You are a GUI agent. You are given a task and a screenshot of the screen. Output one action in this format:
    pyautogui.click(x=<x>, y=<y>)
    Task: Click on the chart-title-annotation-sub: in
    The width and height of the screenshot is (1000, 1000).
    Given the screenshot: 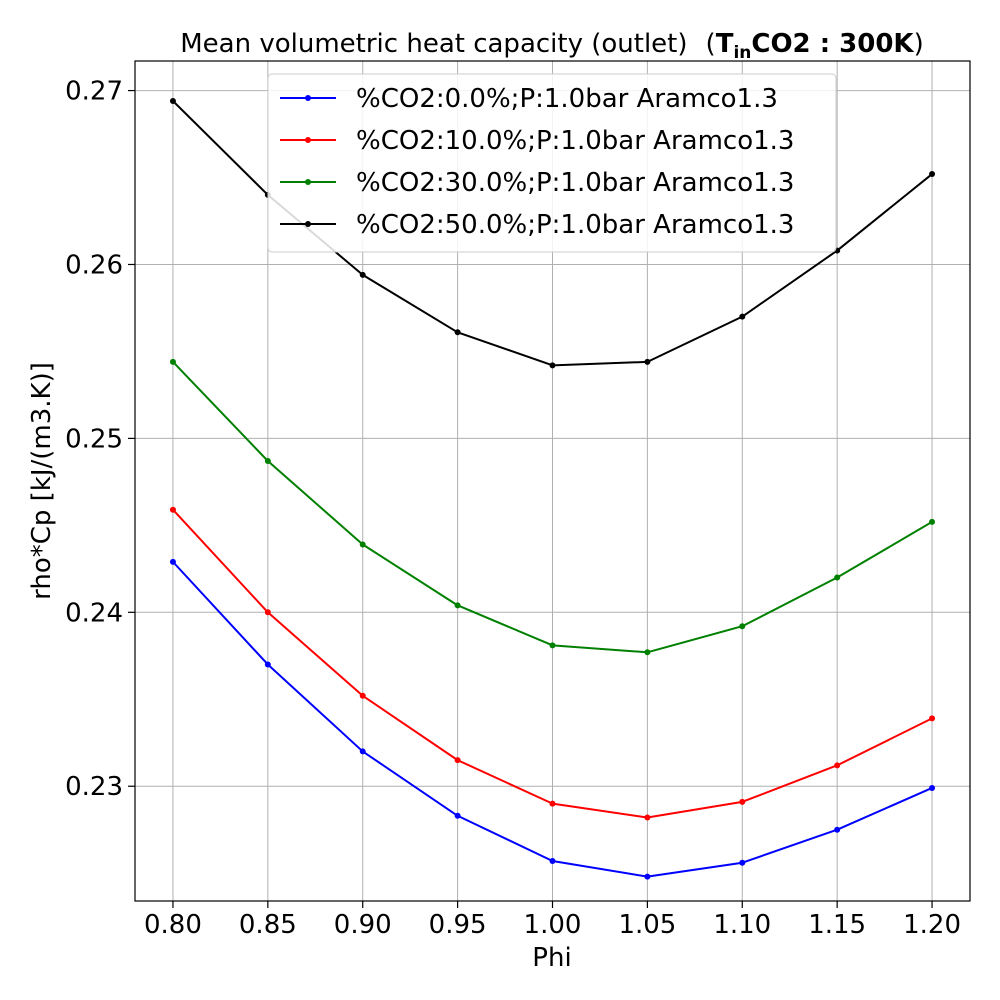 What is the action you would take?
    pyautogui.click(x=742, y=53)
    